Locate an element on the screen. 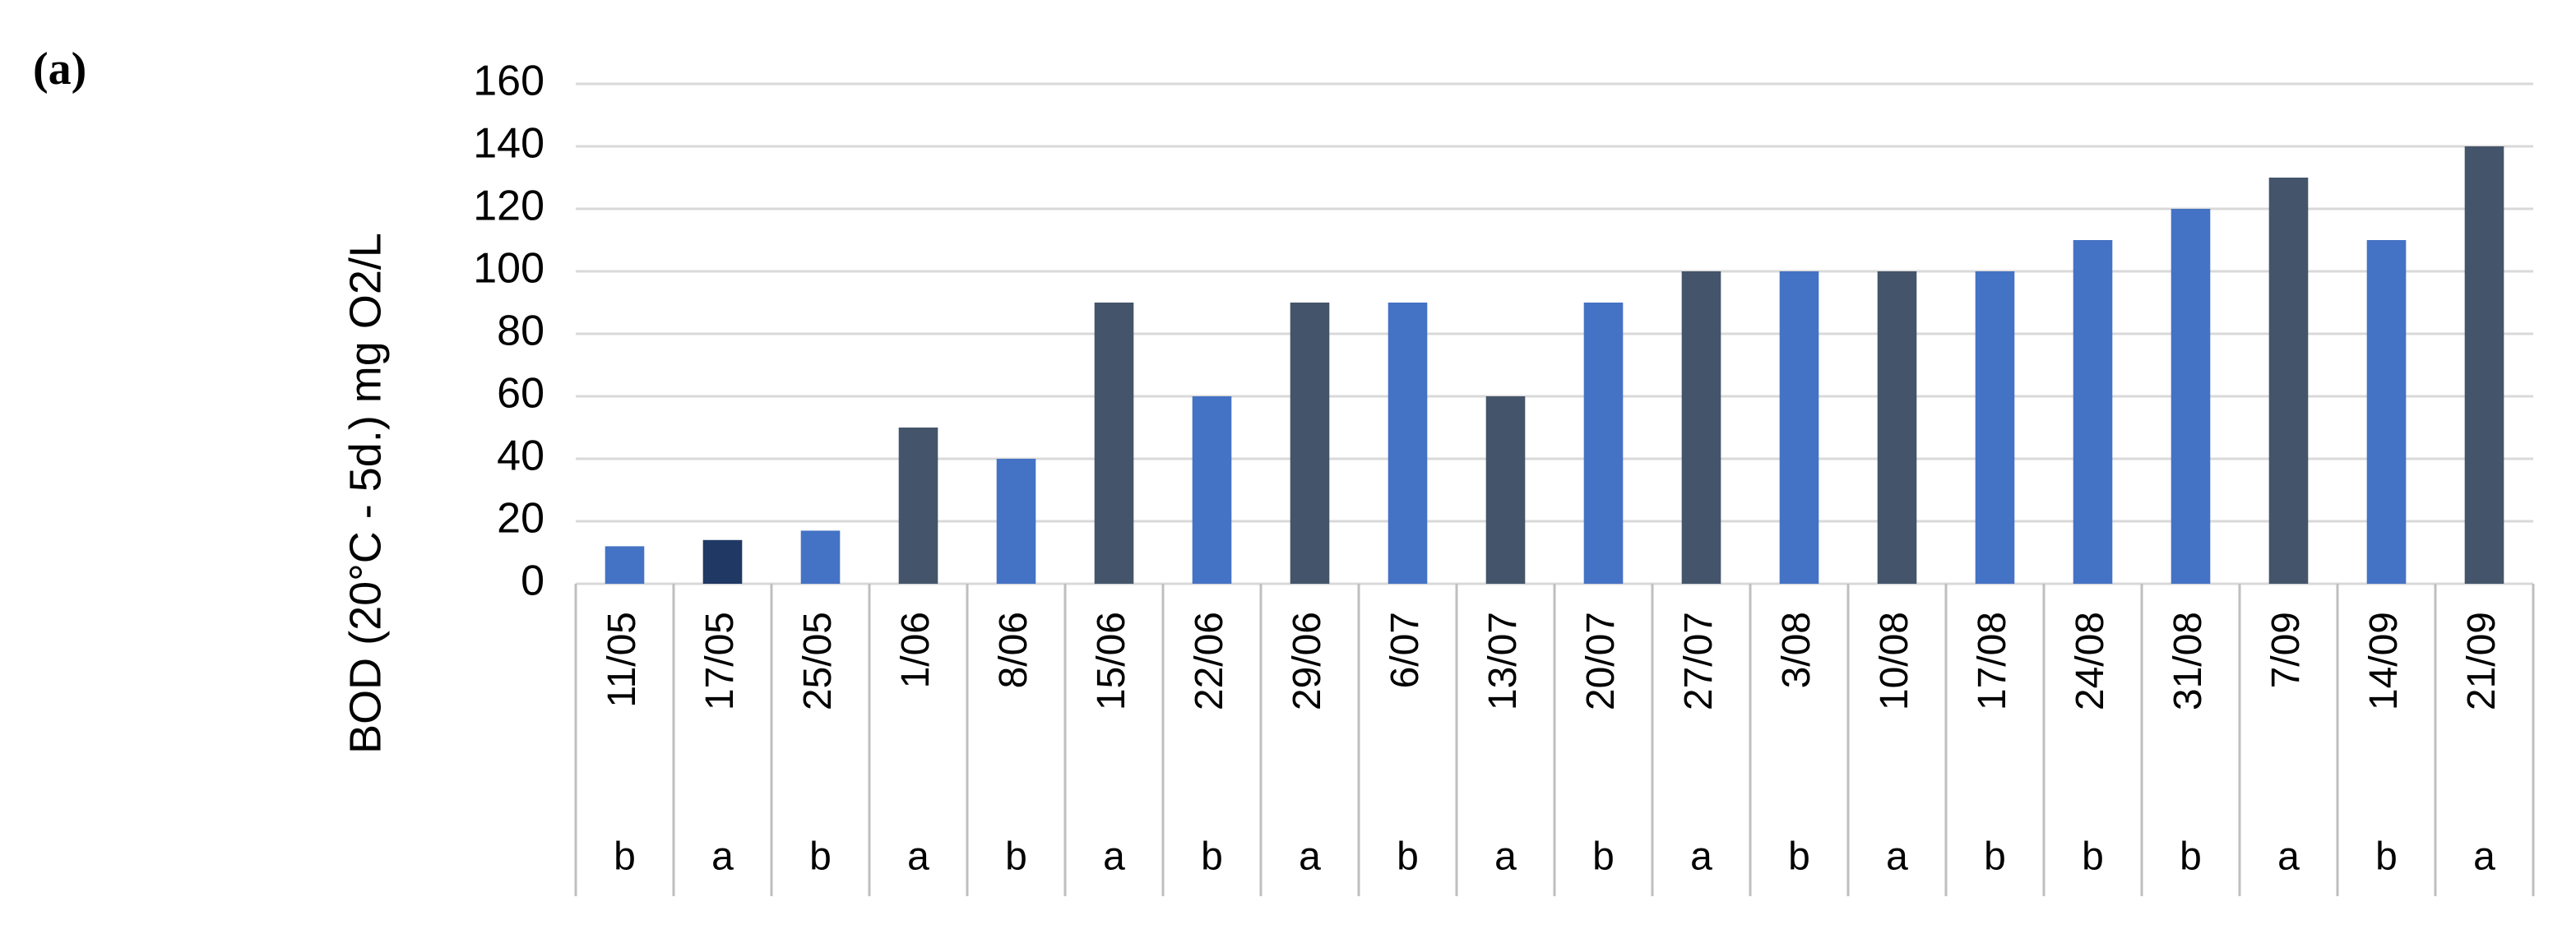 This screenshot has width=2576, height=948. x-tick-label: 17/05 is located at coordinates (720, 661).